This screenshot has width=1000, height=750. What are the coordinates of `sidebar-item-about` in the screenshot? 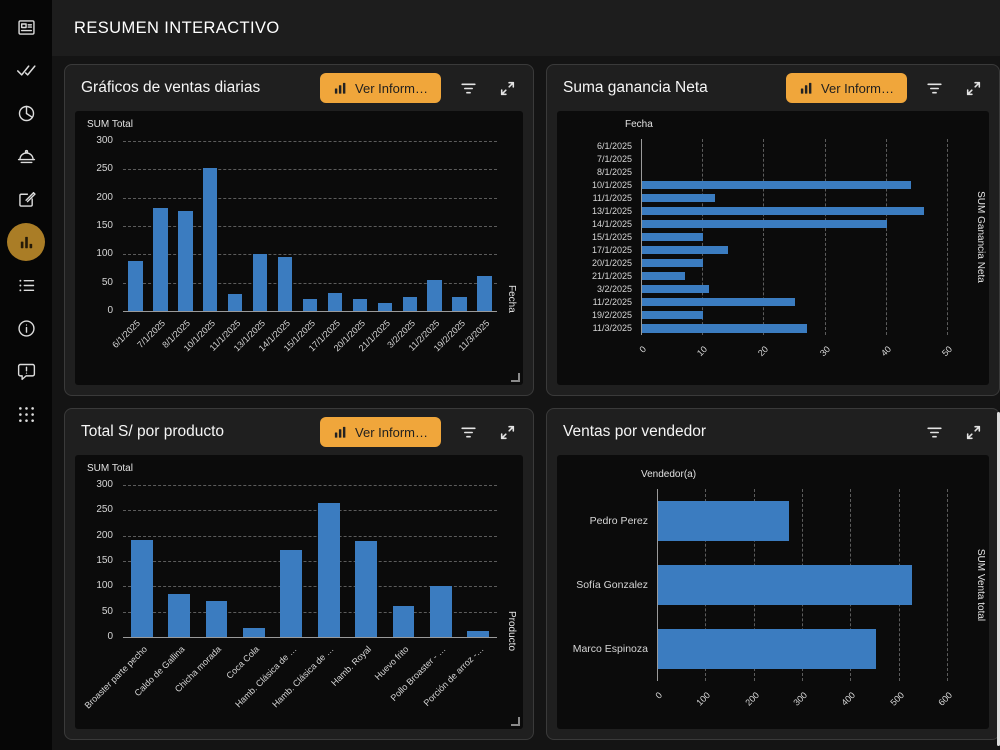 It's located at (26, 328).